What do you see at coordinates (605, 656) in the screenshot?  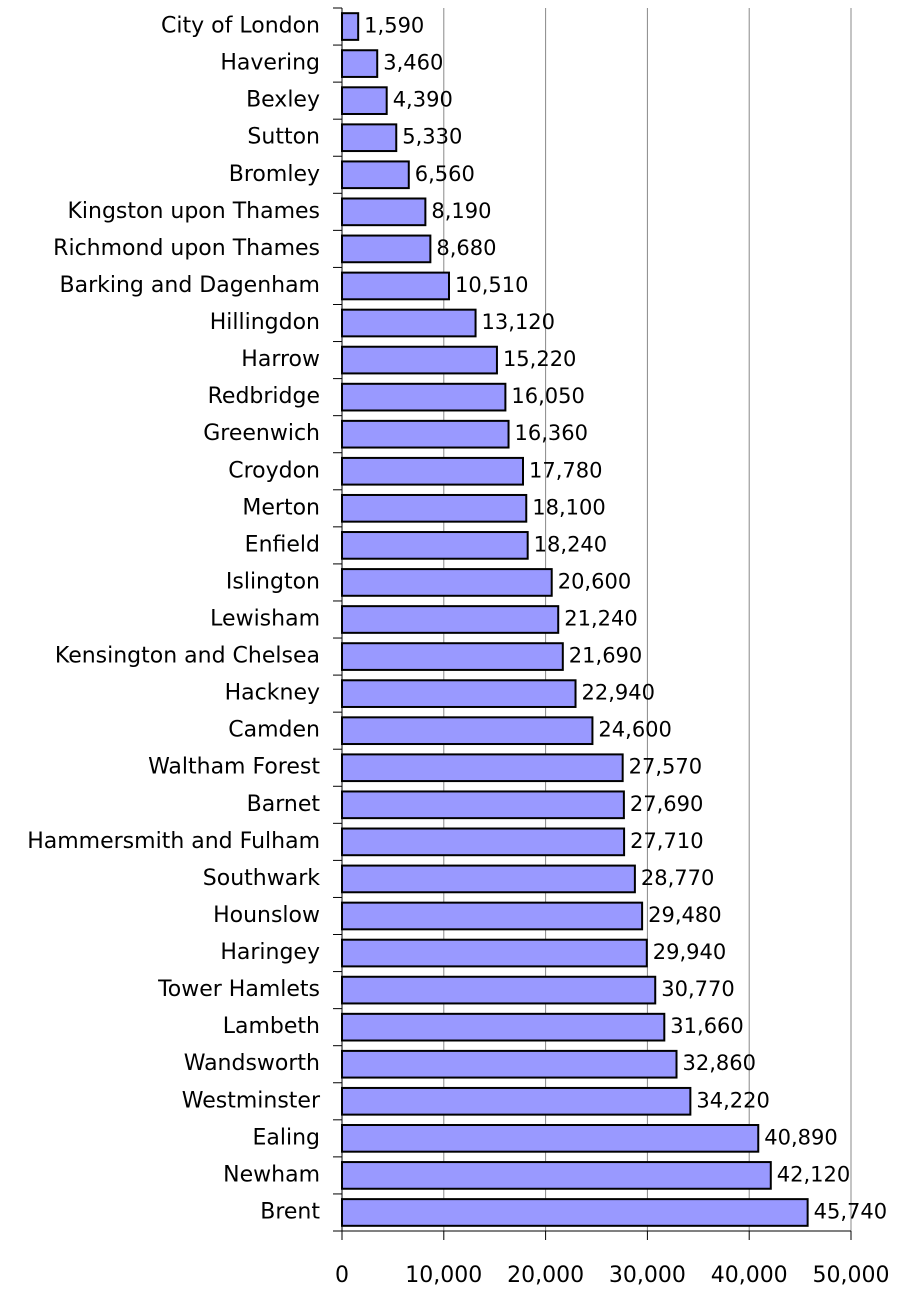 I see `value-label: 21,690` at bounding box center [605, 656].